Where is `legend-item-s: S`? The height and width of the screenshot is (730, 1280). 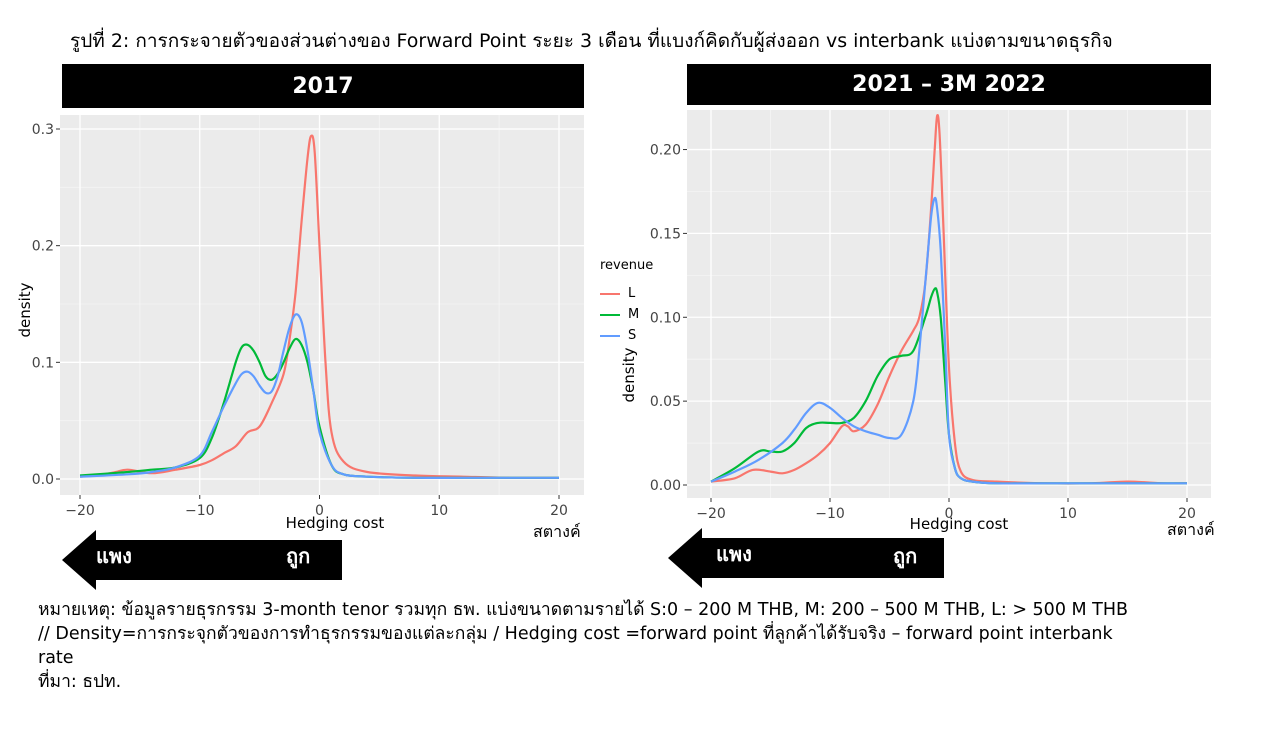 legend-item-s: S is located at coordinates (626, 335).